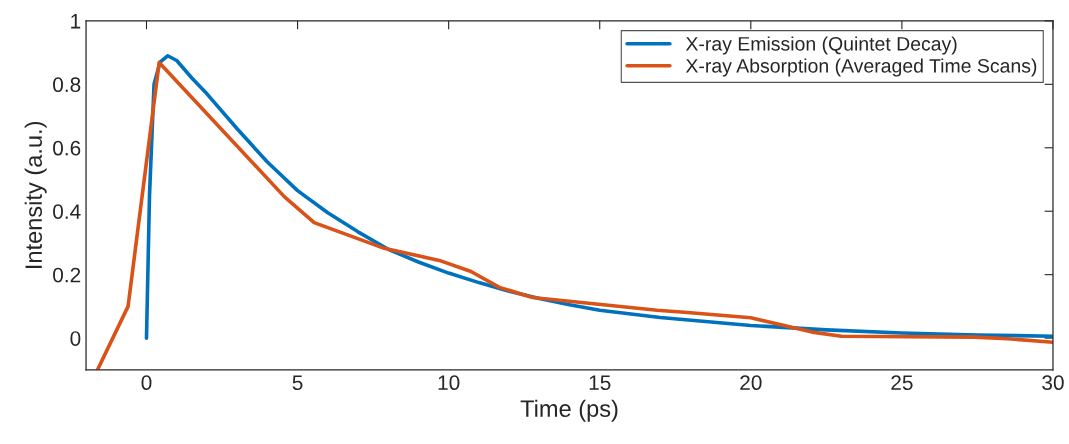  Describe the element at coordinates (569, 410) in the screenshot. I see `x-axis-title: Time (ps)` at that location.